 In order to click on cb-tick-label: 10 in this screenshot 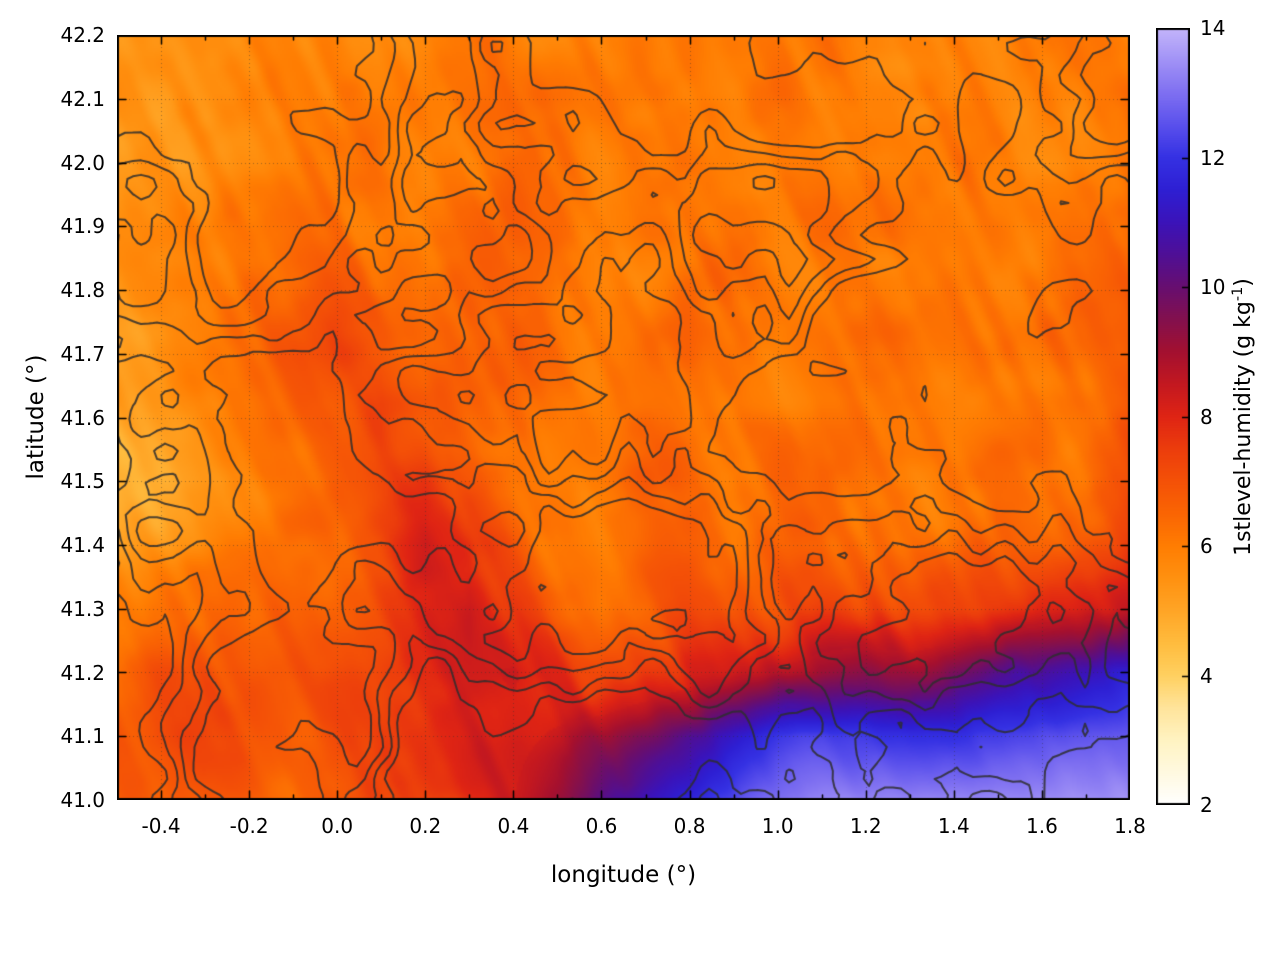, I will do `click(1213, 287)`.